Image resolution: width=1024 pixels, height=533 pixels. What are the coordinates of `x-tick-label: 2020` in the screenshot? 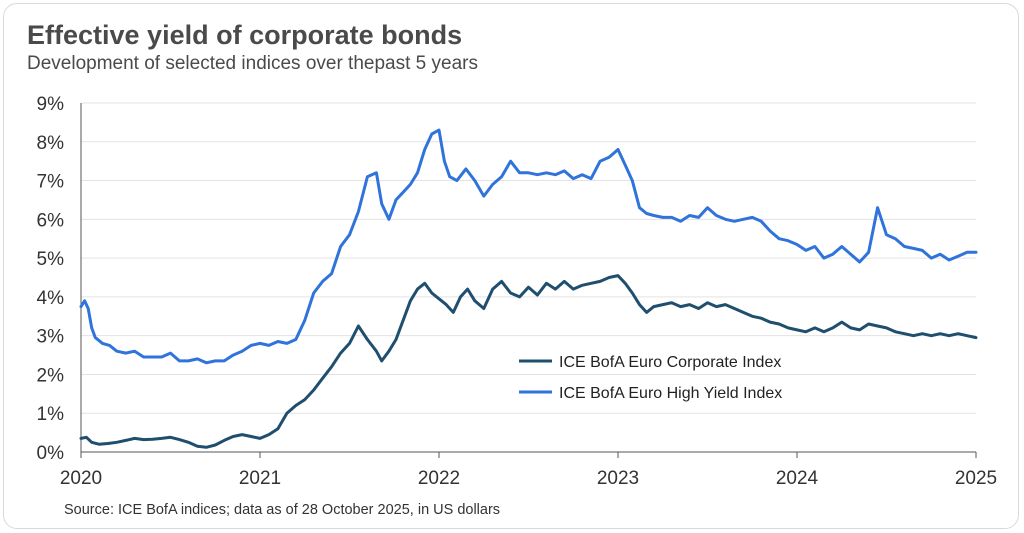 It's located at (81, 478).